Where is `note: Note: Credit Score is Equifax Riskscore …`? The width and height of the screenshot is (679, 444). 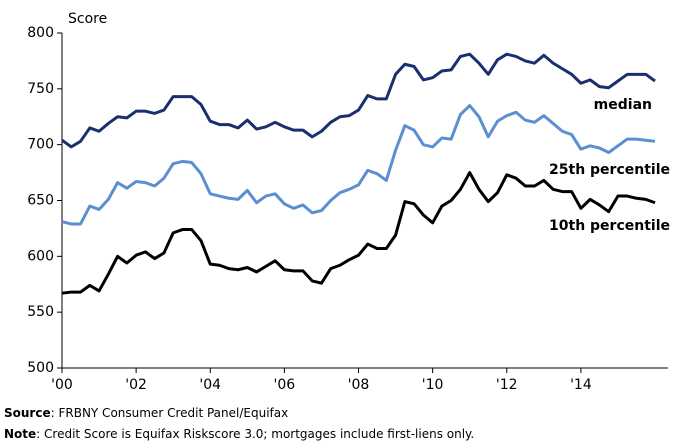
note: Note: Credit Score is Equifax Riskscore … is located at coordinates (239, 434).